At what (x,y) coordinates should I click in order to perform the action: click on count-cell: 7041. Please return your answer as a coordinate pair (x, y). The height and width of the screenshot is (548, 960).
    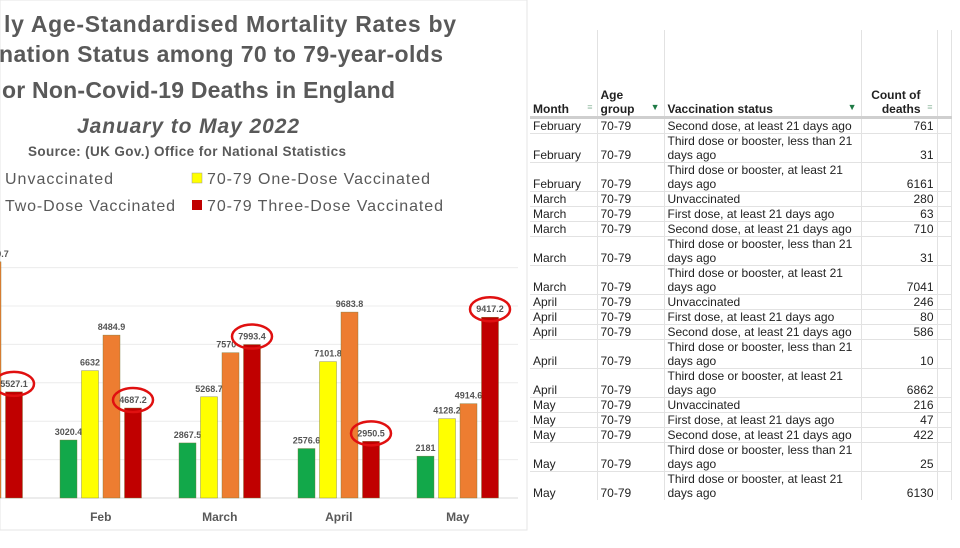
    Looking at the image, I should click on (899, 280).